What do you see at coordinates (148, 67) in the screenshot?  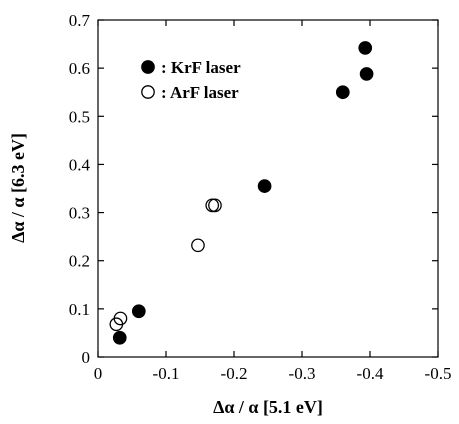 I see `legend-marker-krf` at bounding box center [148, 67].